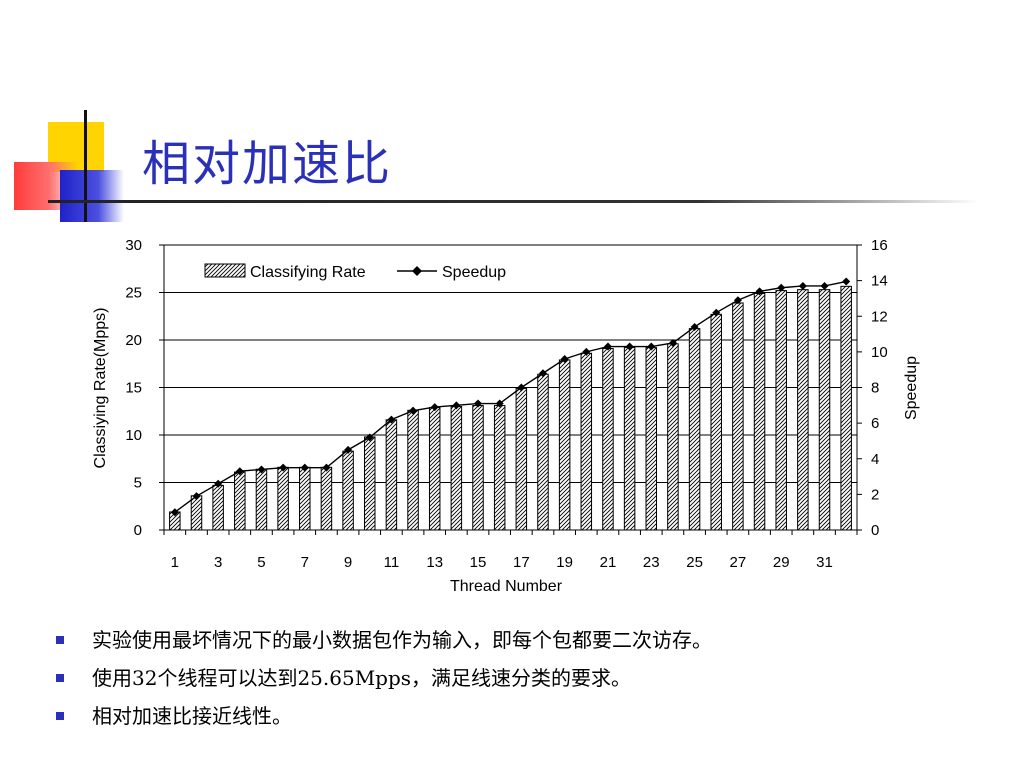 This screenshot has width=1024, height=768. Describe the element at coordinates (225, 270) in the screenshot. I see `legend-swatch-bar` at that location.